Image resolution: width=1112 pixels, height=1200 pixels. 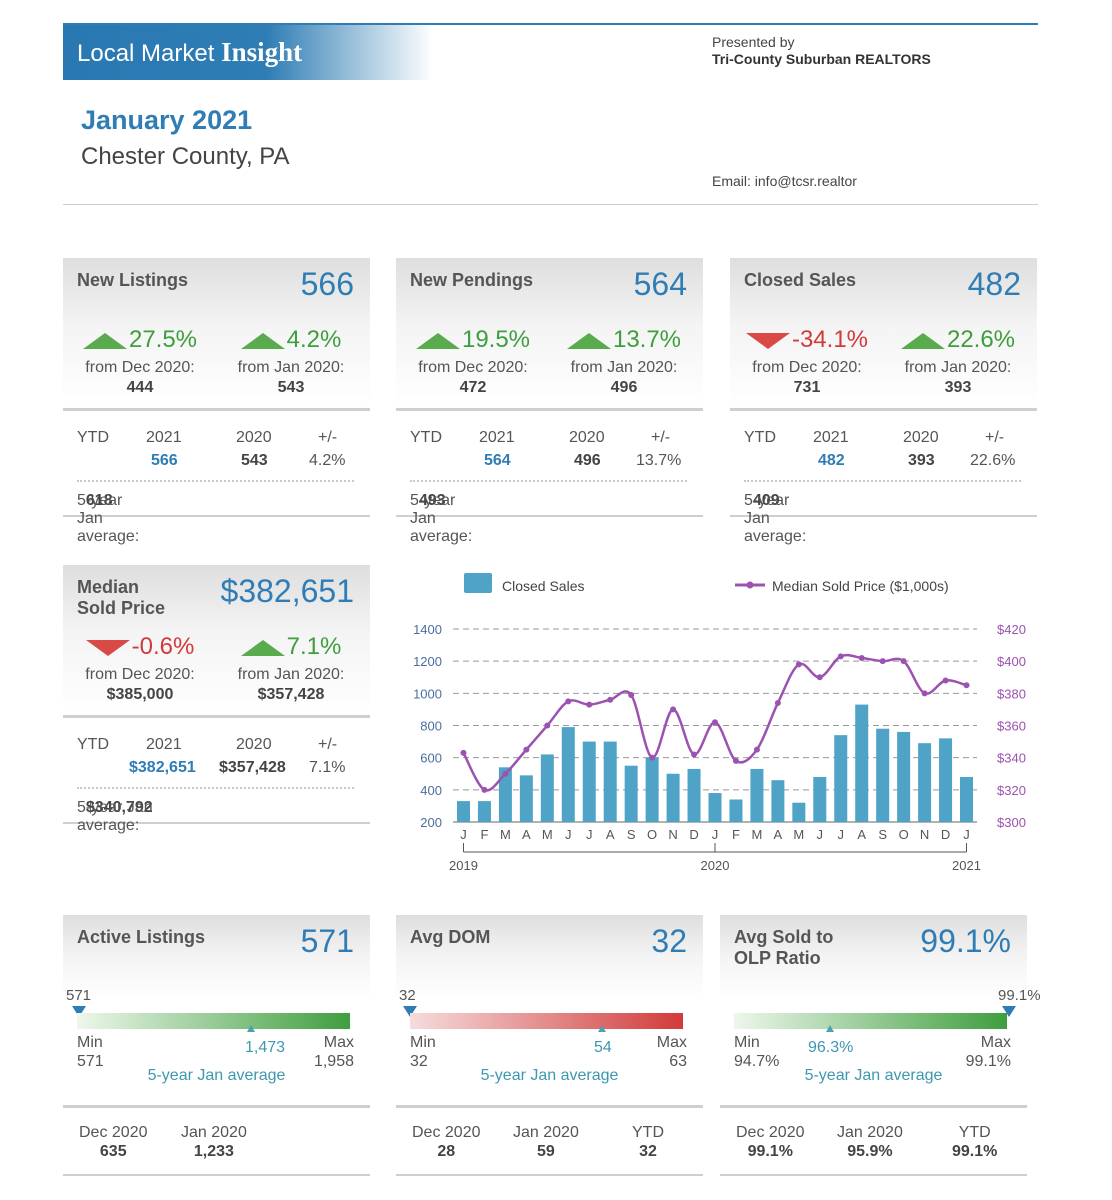 What do you see at coordinates (291, 377) in the screenshot?
I see `yoy-from: from Jan 2020: 543` at bounding box center [291, 377].